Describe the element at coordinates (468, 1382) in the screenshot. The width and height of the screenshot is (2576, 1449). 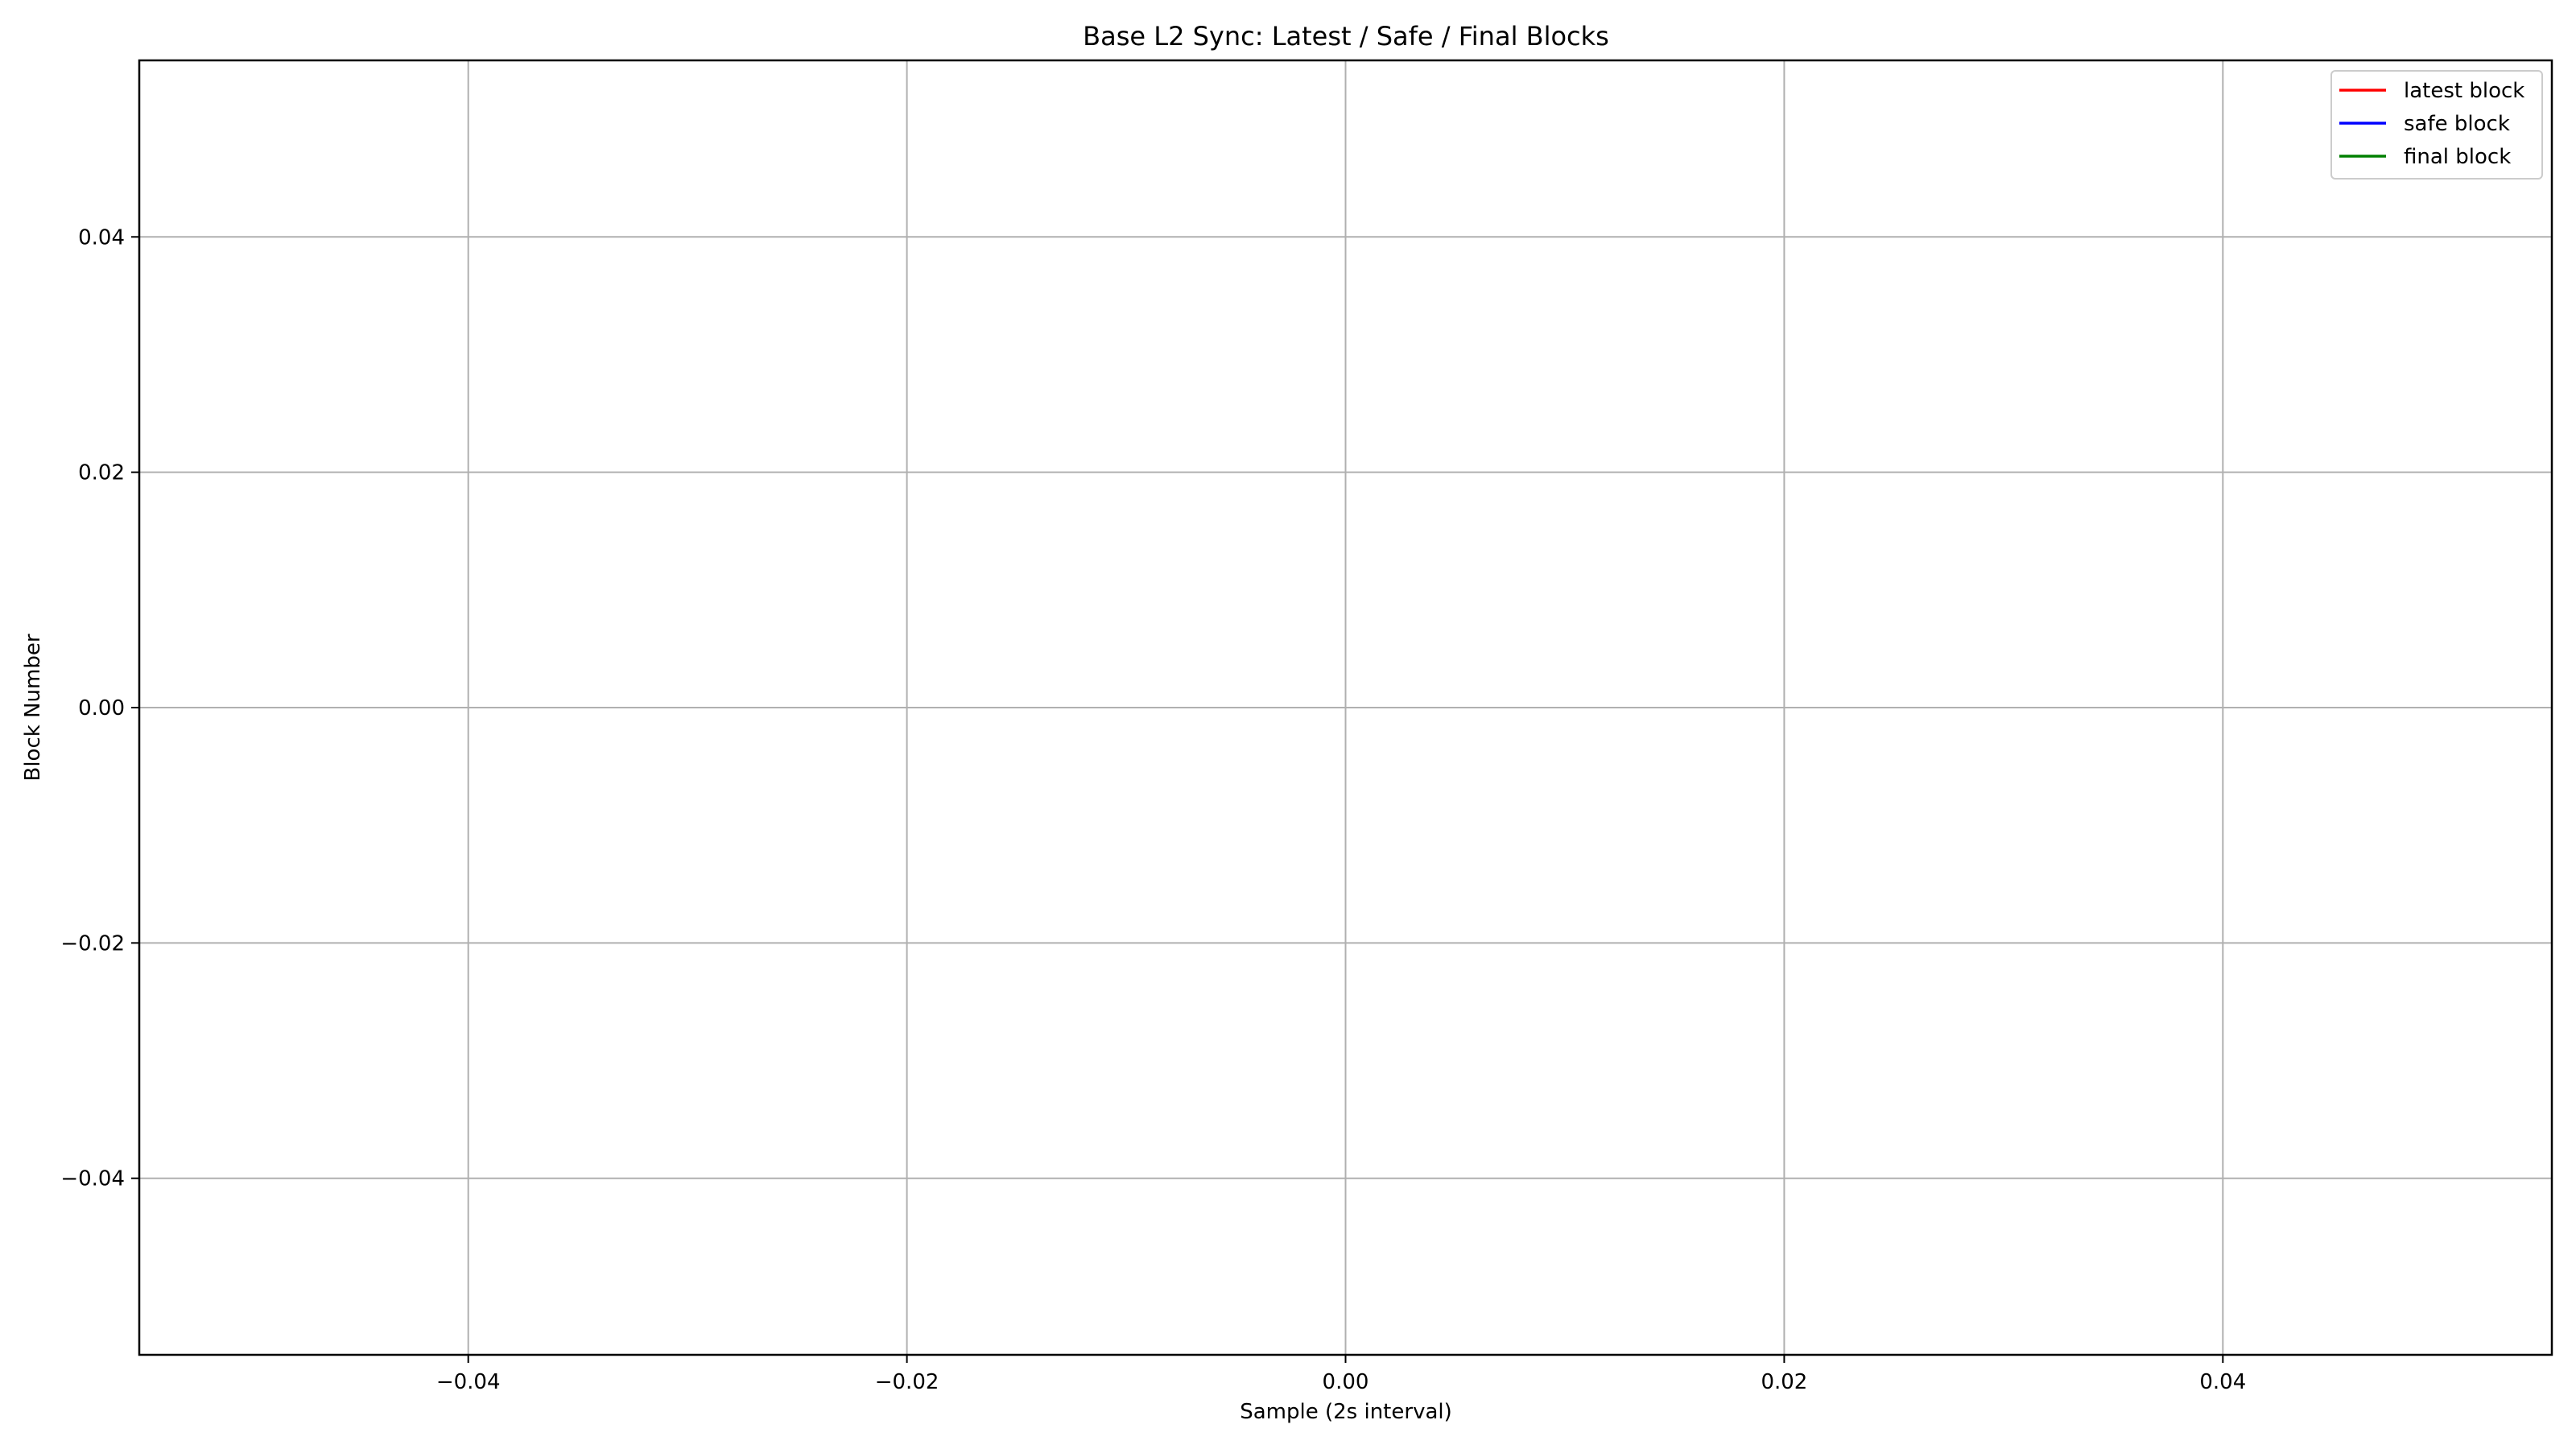
I see `x-tick-label: −0.04` at that location.